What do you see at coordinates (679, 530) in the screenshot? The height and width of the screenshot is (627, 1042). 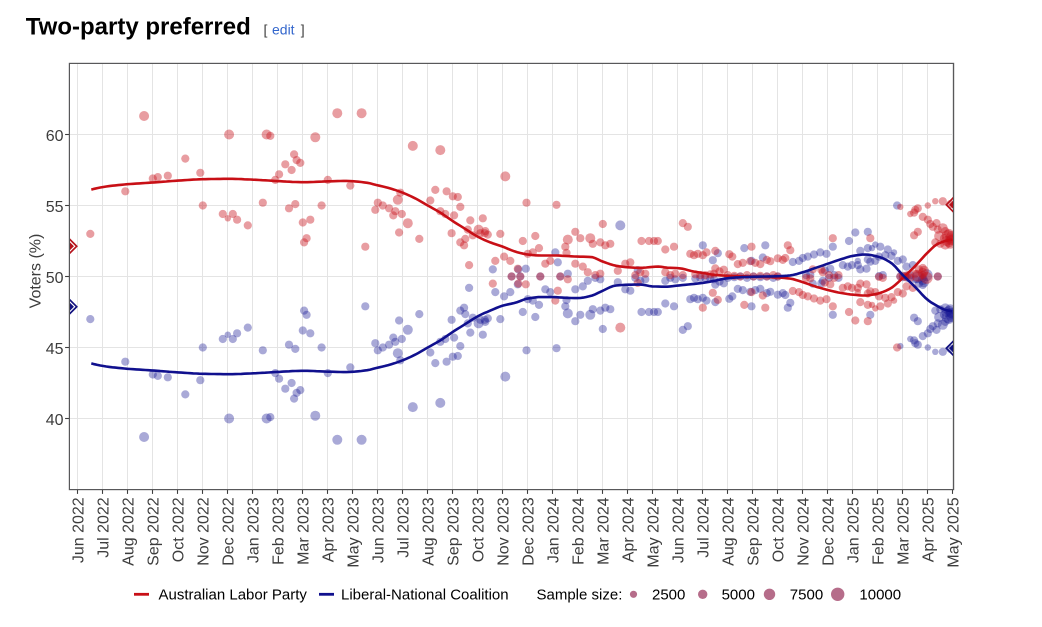 I see `svg-text: Jun 2024` at bounding box center [679, 530].